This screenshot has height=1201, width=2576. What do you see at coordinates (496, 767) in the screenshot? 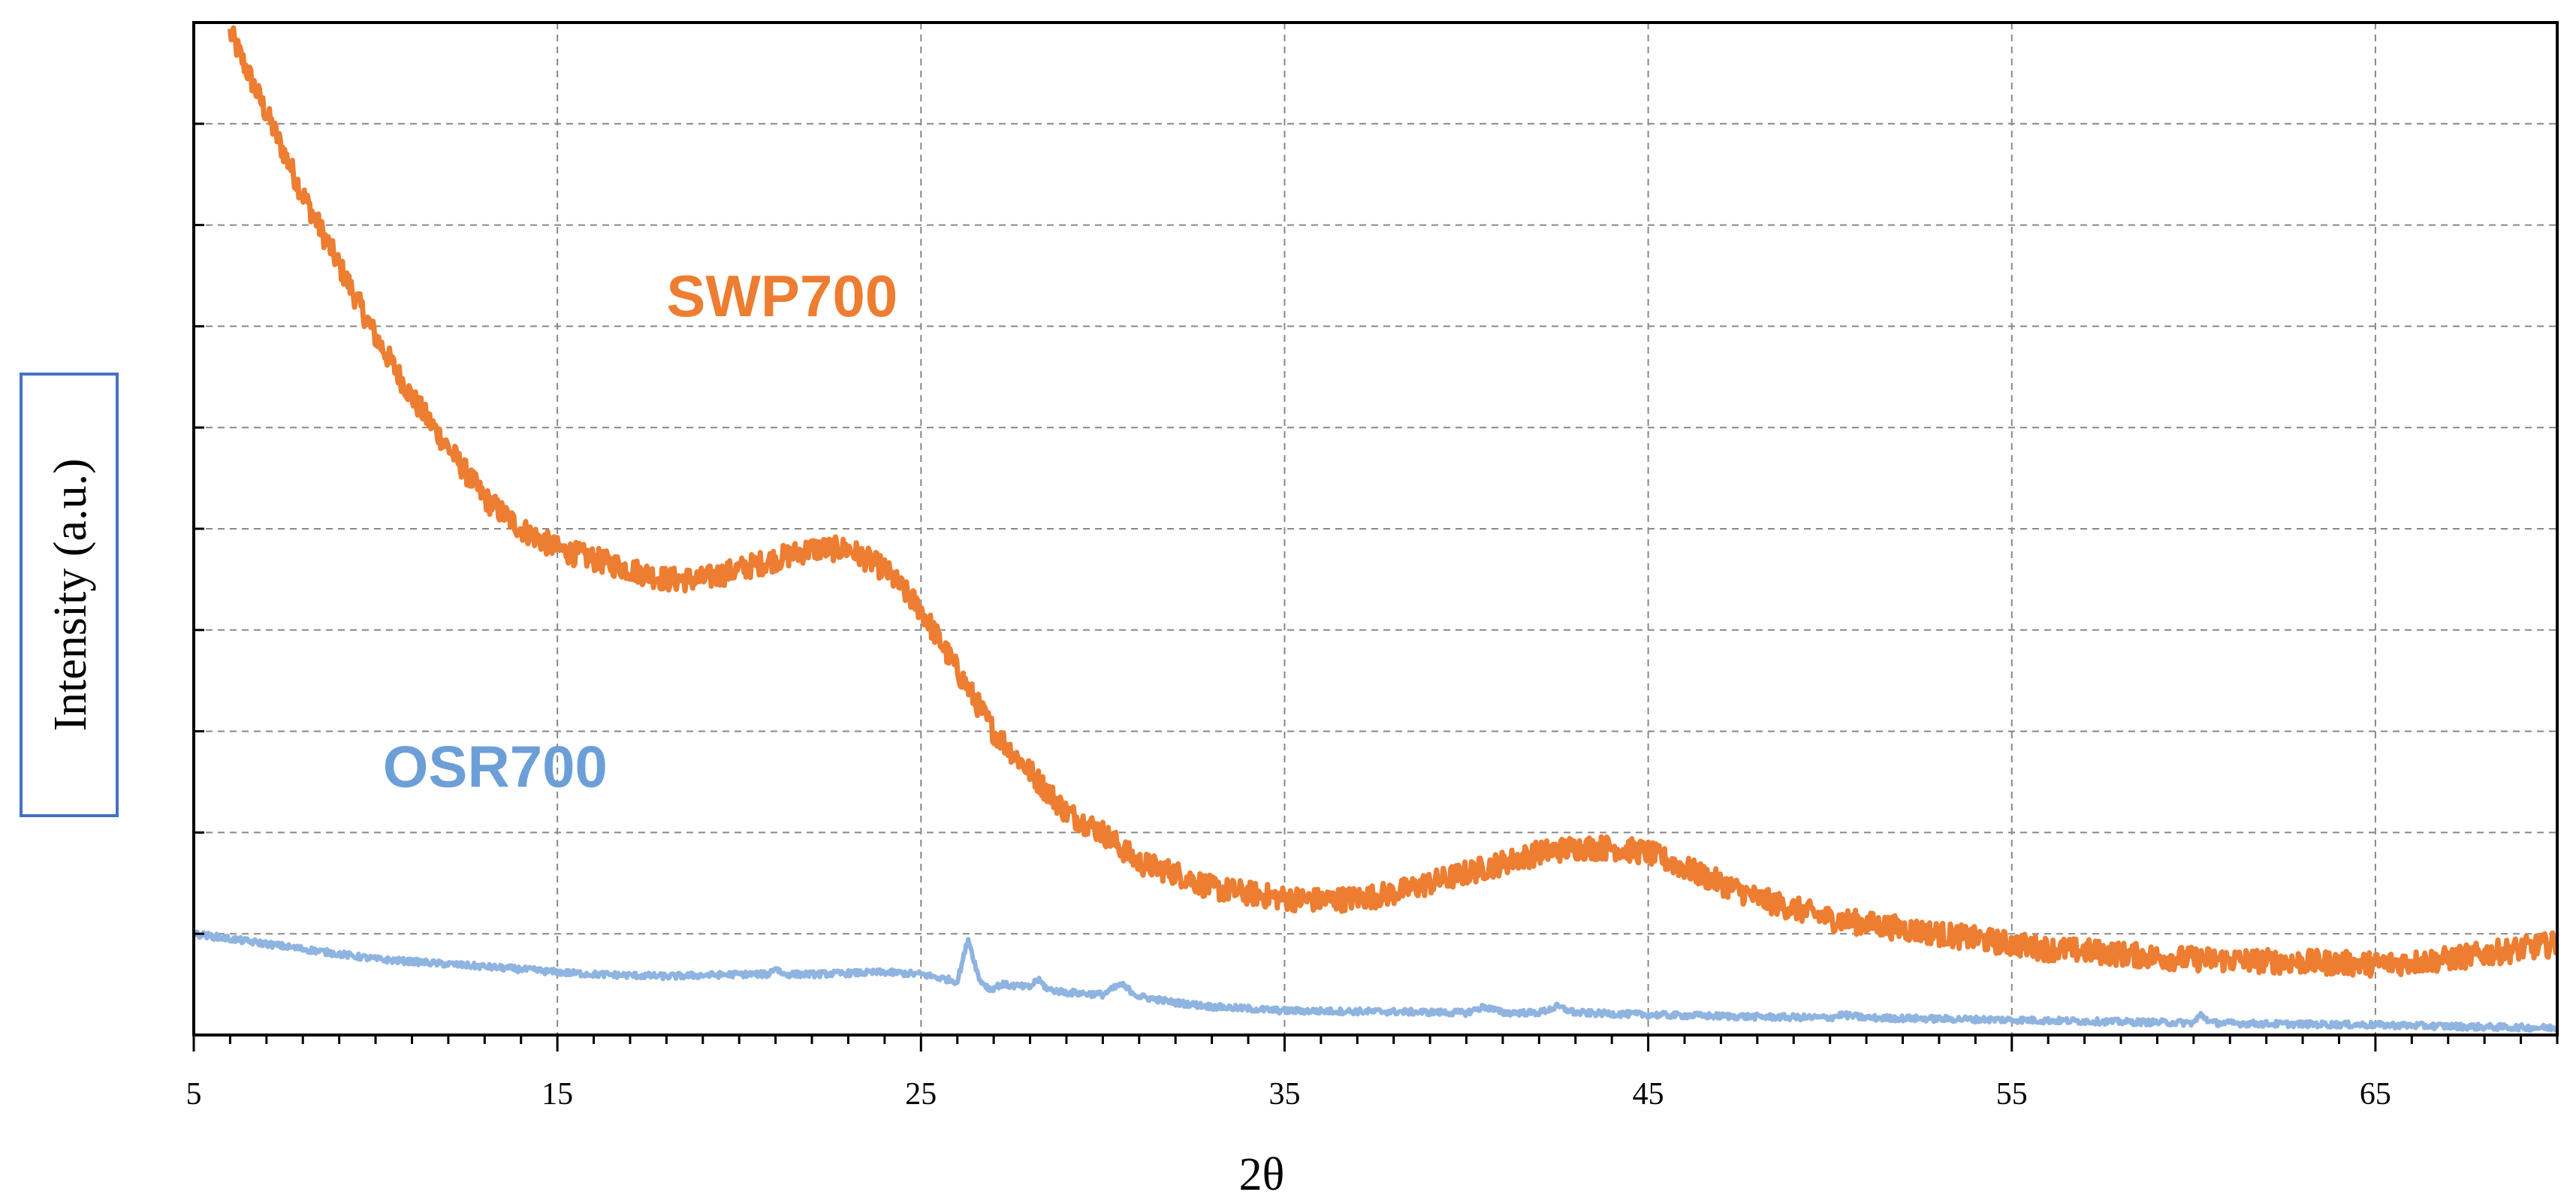
I see `annotation-osr700: OSR700` at bounding box center [496, 767].